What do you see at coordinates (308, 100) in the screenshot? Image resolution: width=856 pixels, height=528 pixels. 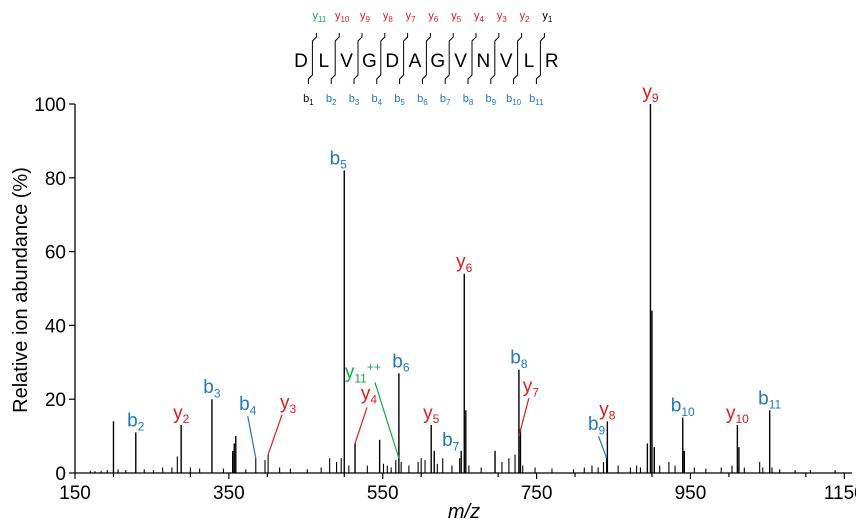 I see `b-fragment-label: b1` at bounding box center [308, 100].